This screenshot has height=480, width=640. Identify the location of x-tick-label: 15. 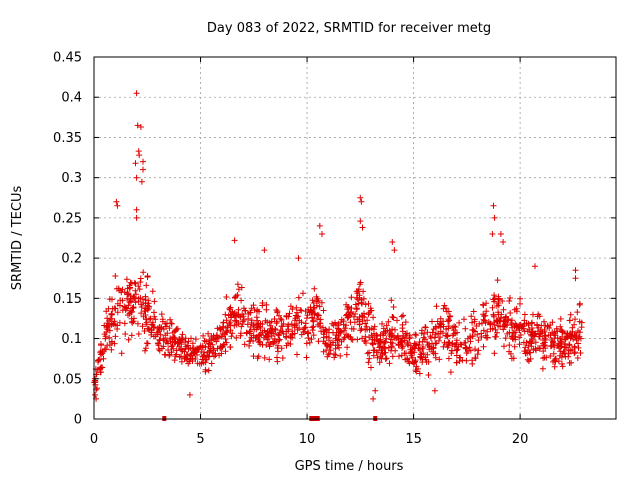
(413, 439).